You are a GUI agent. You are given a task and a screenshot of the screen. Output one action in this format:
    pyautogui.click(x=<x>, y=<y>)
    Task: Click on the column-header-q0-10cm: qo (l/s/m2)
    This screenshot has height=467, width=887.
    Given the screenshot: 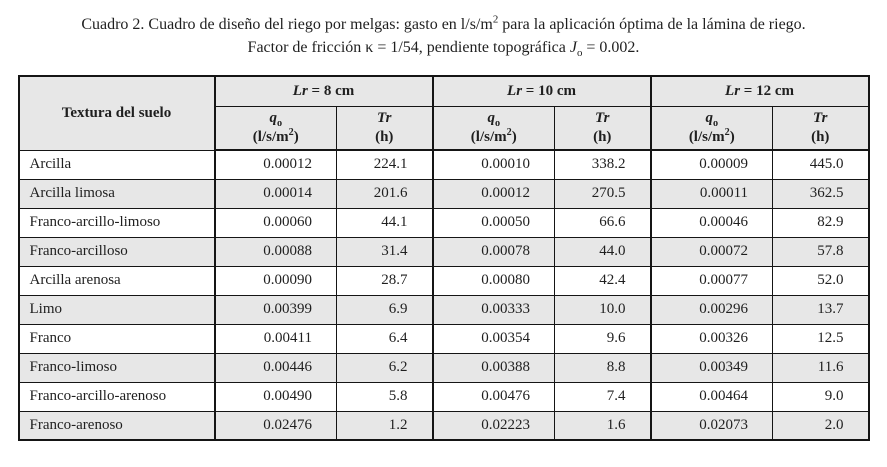 What is the action you would take?
    pyautogui.click(x=493, y=128)
    